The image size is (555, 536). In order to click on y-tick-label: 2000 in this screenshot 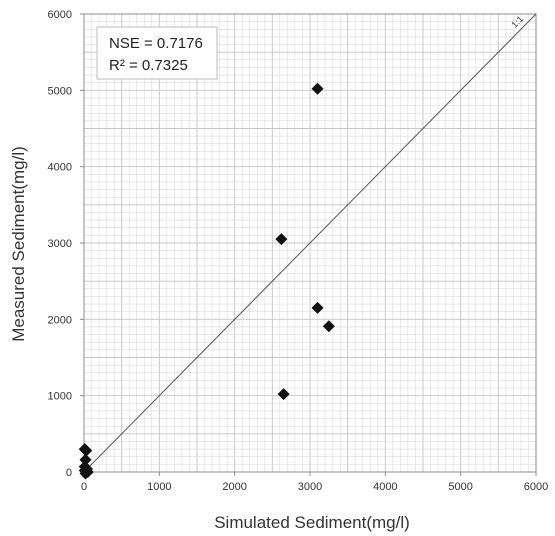, I will do `click(60, 320)`.